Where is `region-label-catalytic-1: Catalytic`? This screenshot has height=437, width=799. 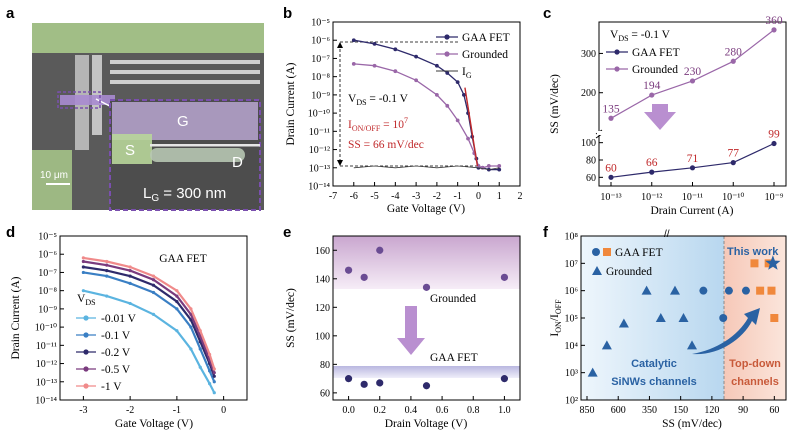 region-label-catalytic-1: Catalytic is located at coordinates (654, 364).